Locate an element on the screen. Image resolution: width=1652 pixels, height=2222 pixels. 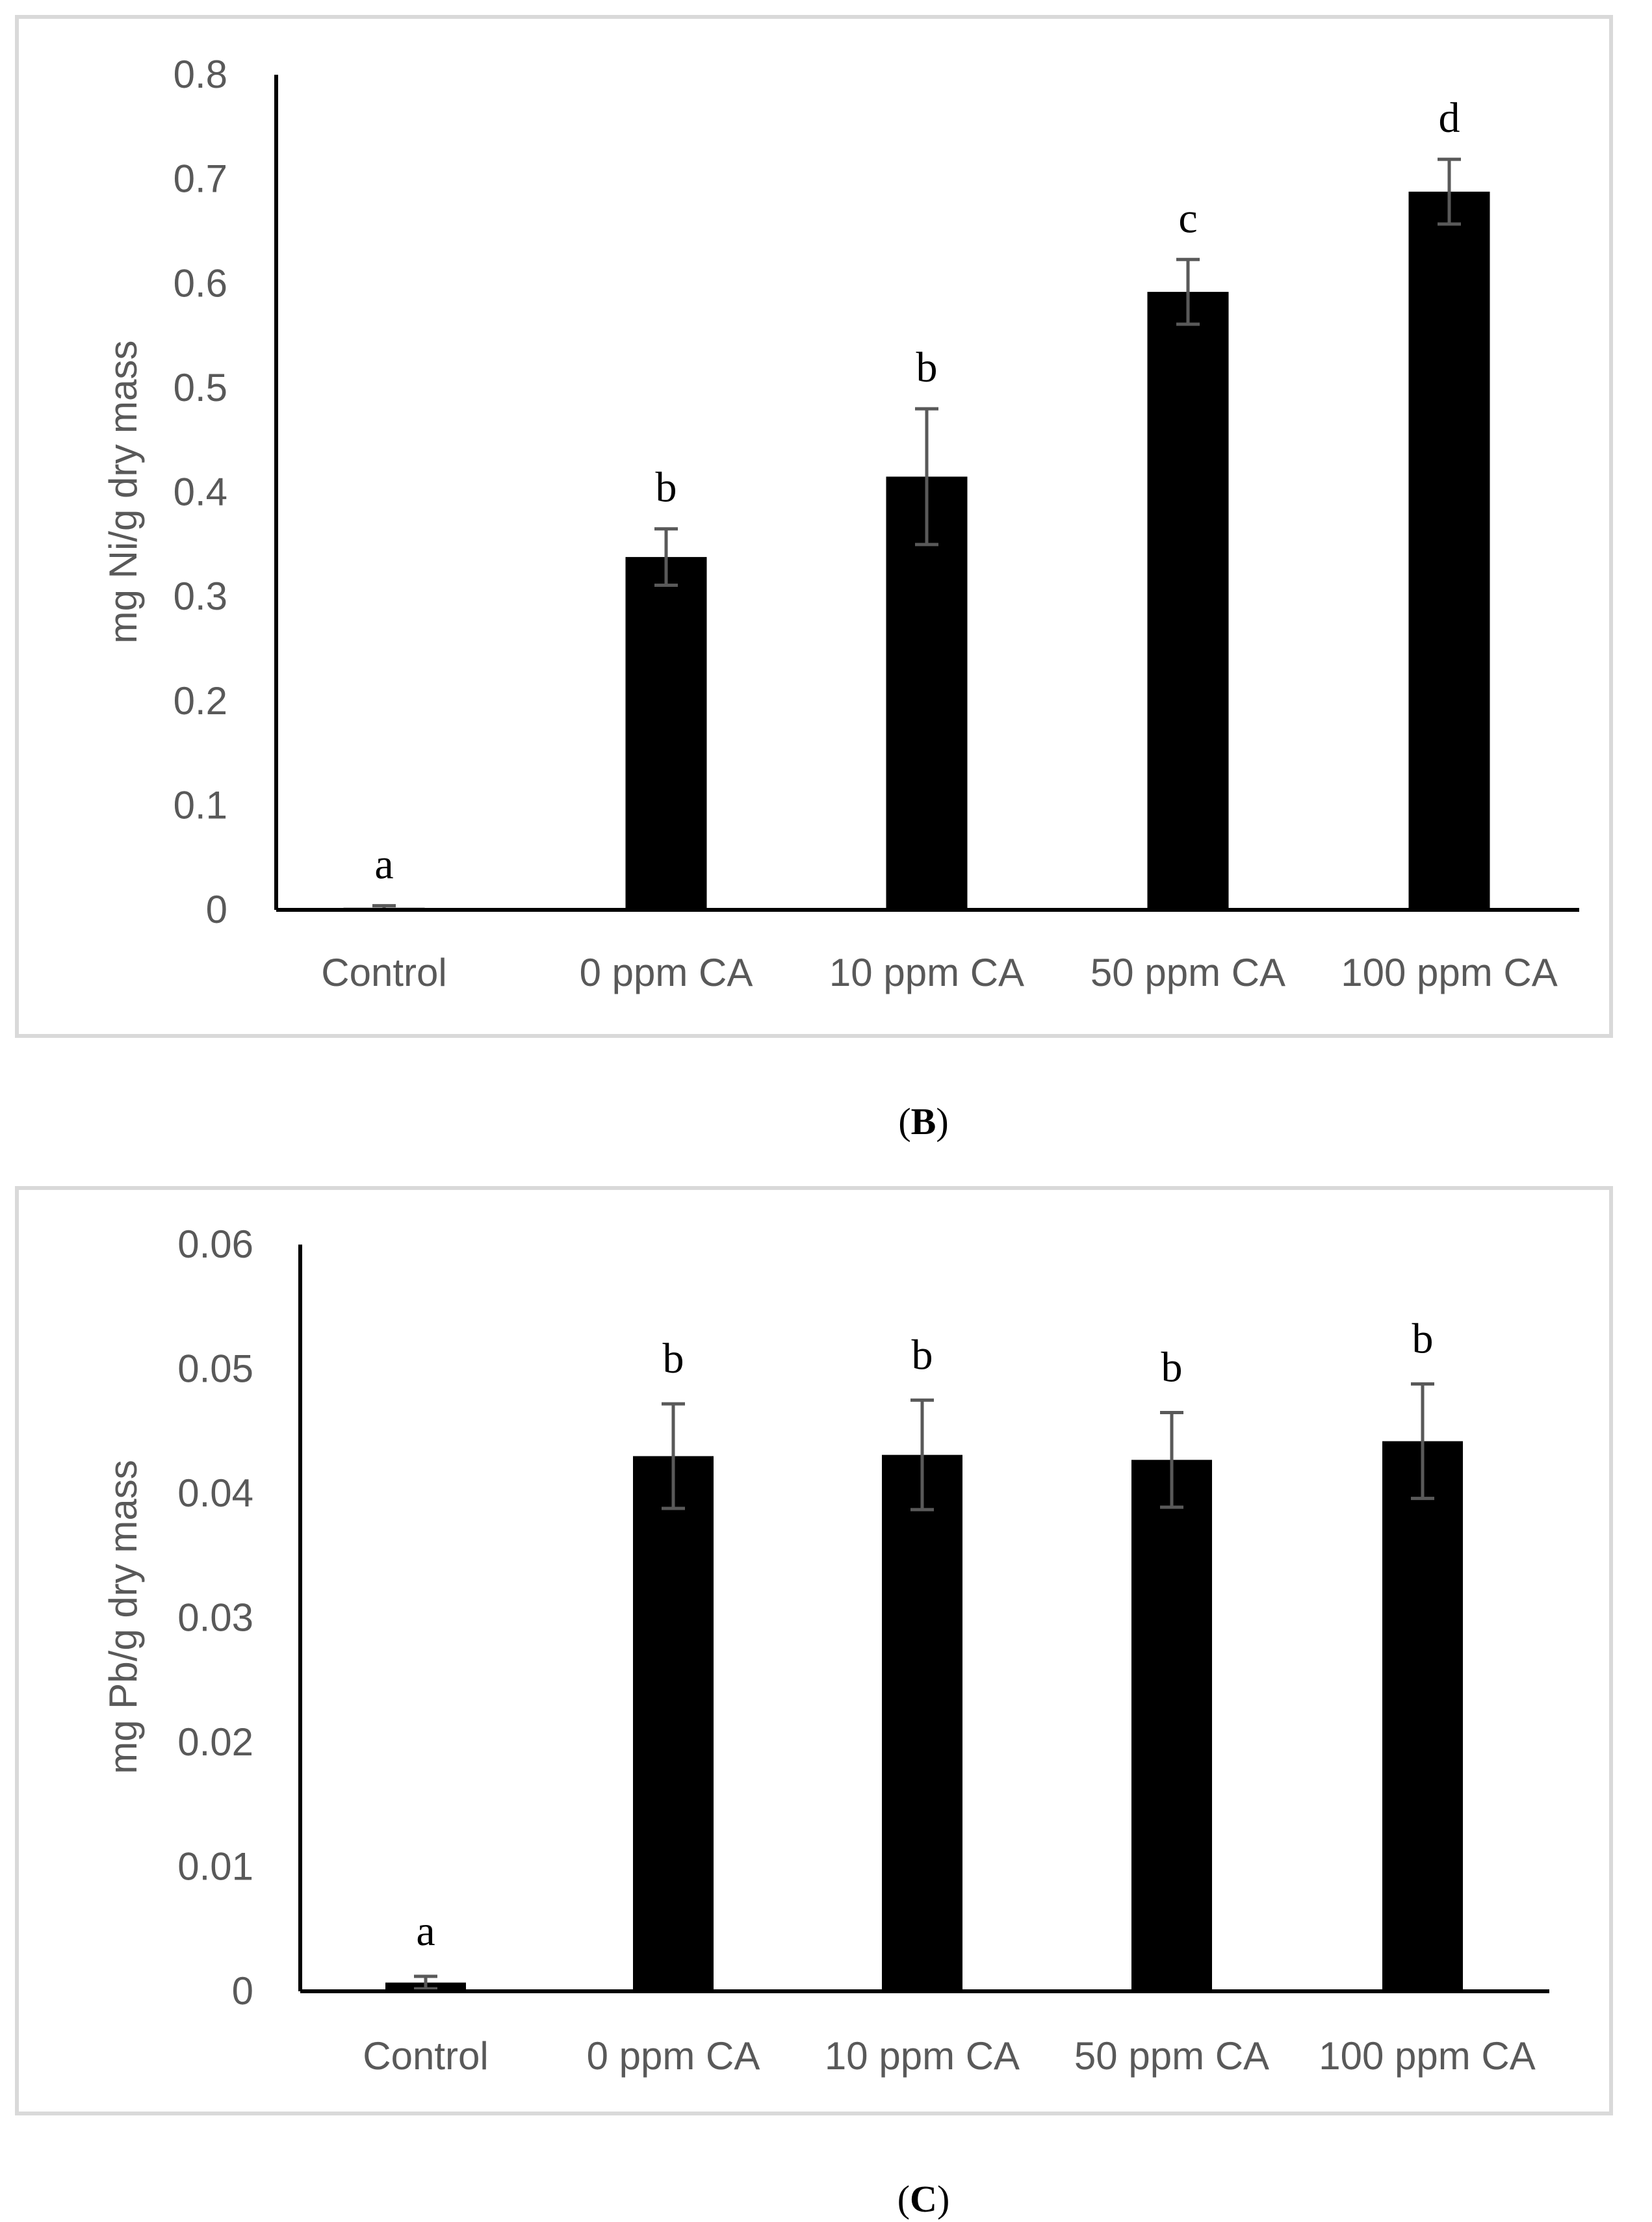
caption-letter: C is located at coordinates (924, 2199).